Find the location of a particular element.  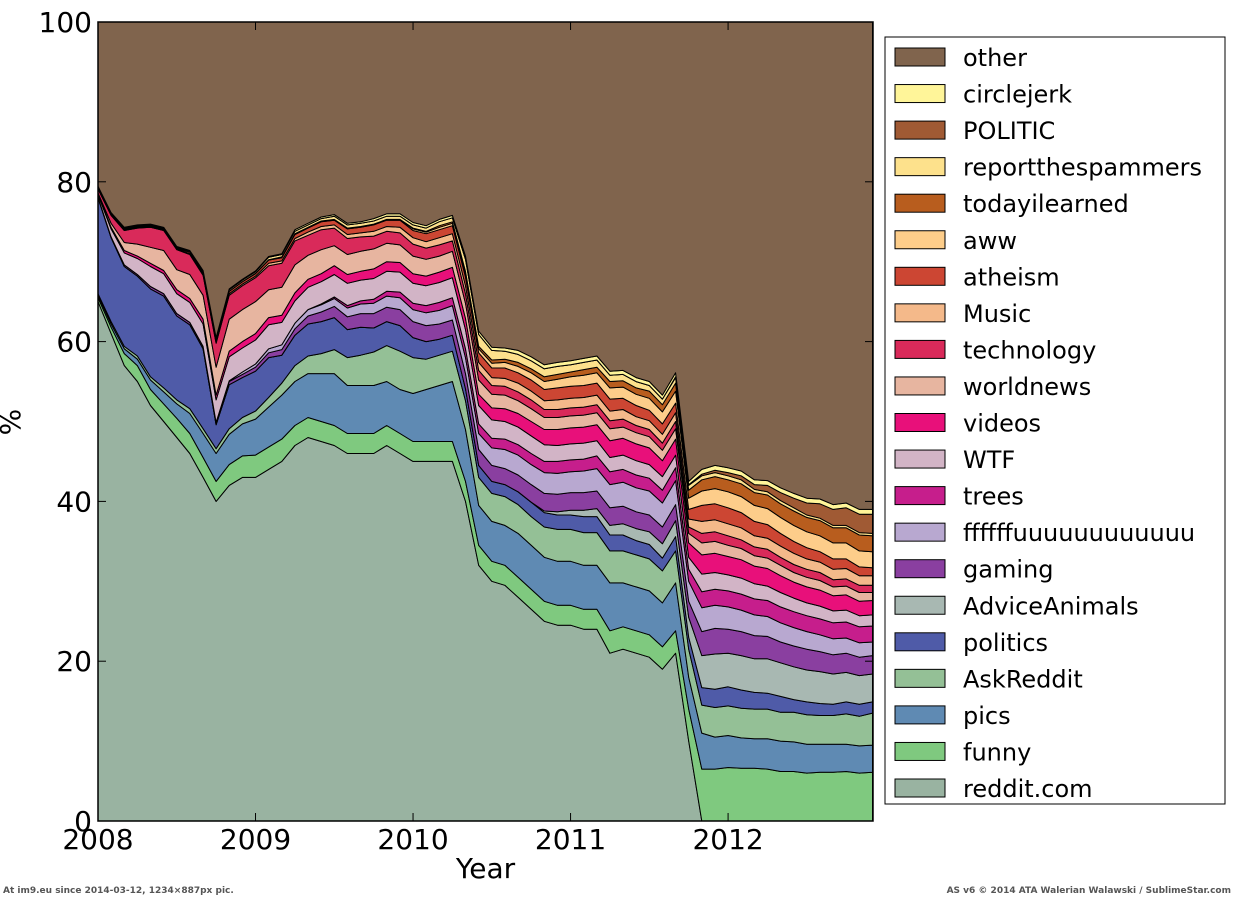

y-axis-label: % is located at coordinates (13, 422).